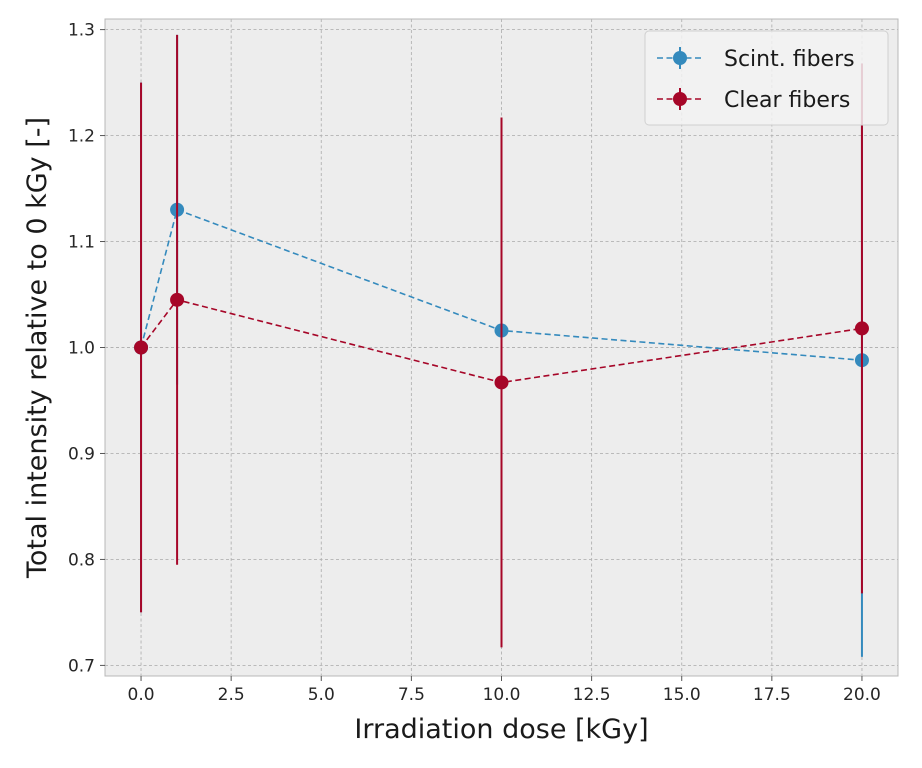 This screenshot has width=922, height=768. What do you see at coordinates (862, 695) in the screenshot?
I see `x-tick-label: 20.0` at bounding box center [862, 695].